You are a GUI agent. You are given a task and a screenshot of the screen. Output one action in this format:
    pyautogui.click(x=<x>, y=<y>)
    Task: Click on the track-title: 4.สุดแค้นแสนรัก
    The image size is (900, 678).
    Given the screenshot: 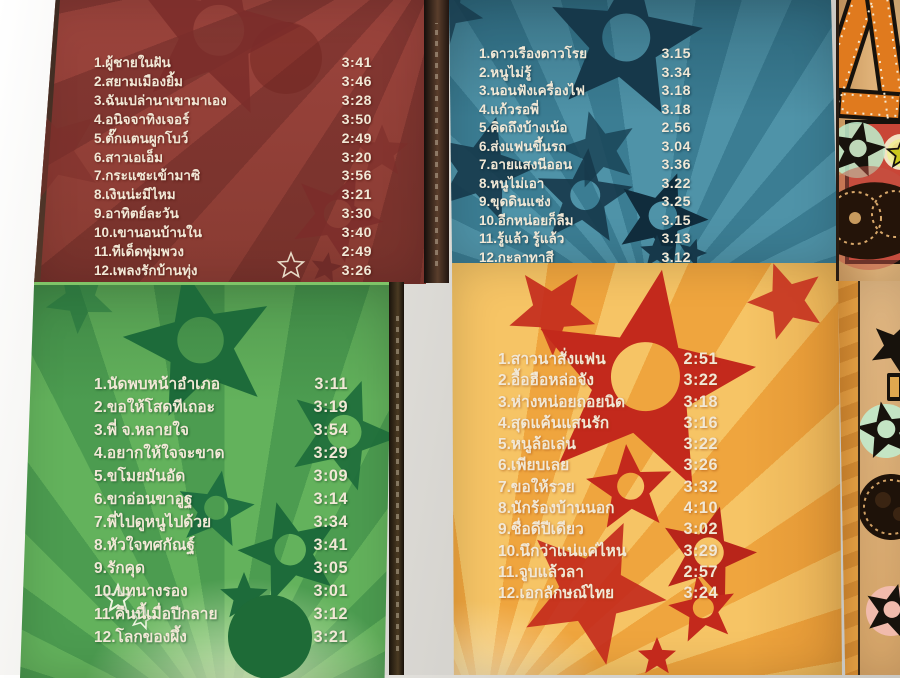 What is the action you would take?
    pyautogui.click(x=554, y=423)
    